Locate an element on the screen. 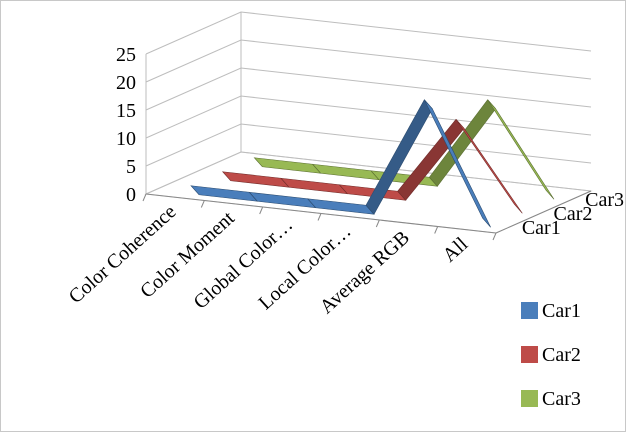 The height and width of the screenshot is (436, 626). legend: Car1 Car2 Car3 is located at coordinates (551, 355).